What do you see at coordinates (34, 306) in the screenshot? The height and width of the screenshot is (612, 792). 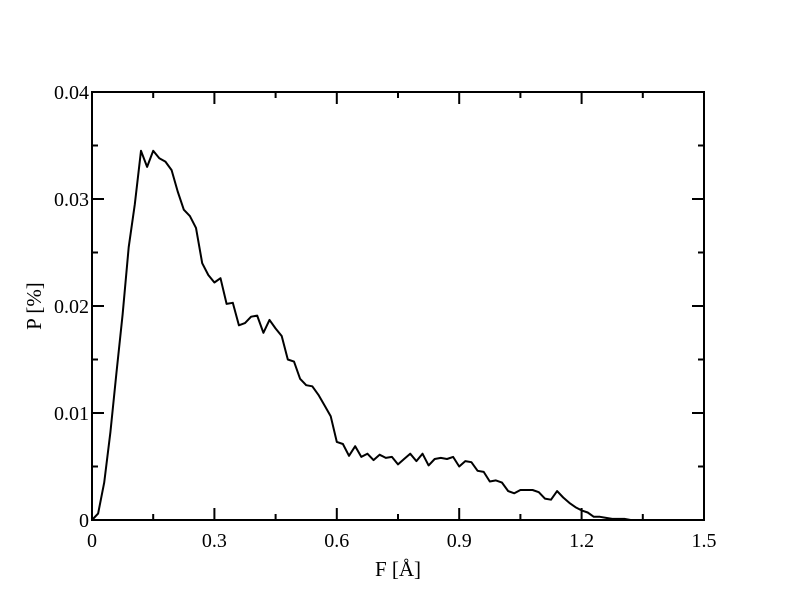 I see `y-axis-title: P [%]` at bounding box center [34, 306].